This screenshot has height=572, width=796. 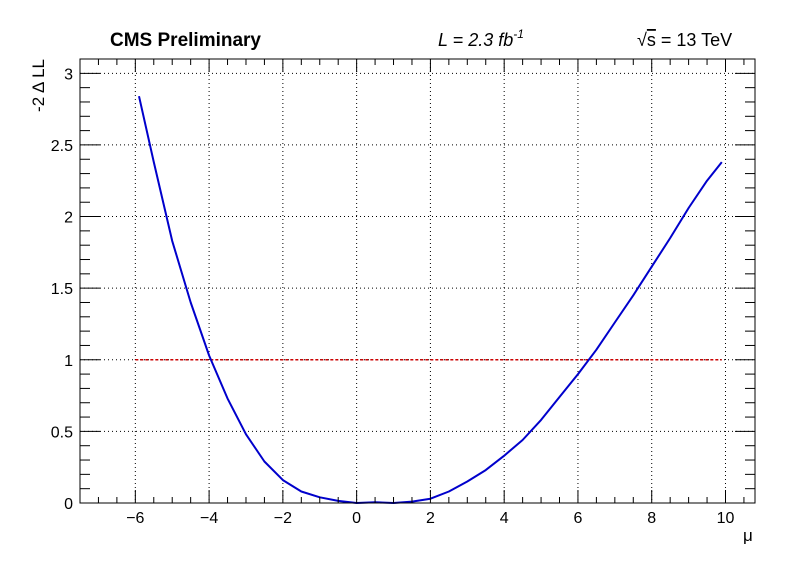 I want to click on luminosity-label: L = 2.3 fb-1, so click(x=481, y=38).